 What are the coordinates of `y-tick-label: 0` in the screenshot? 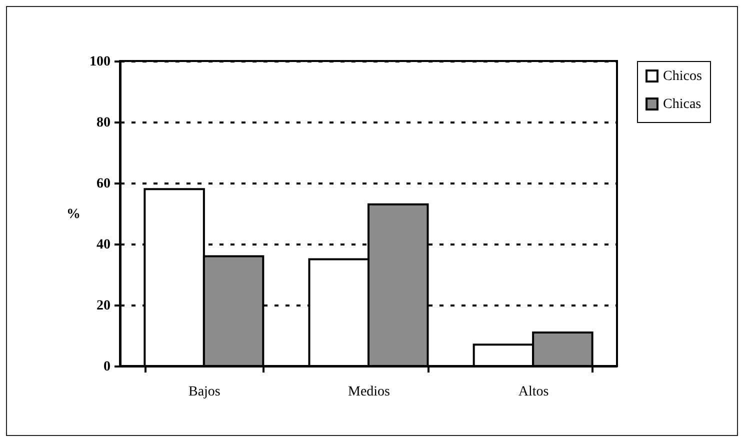 It's located at (107, 367).